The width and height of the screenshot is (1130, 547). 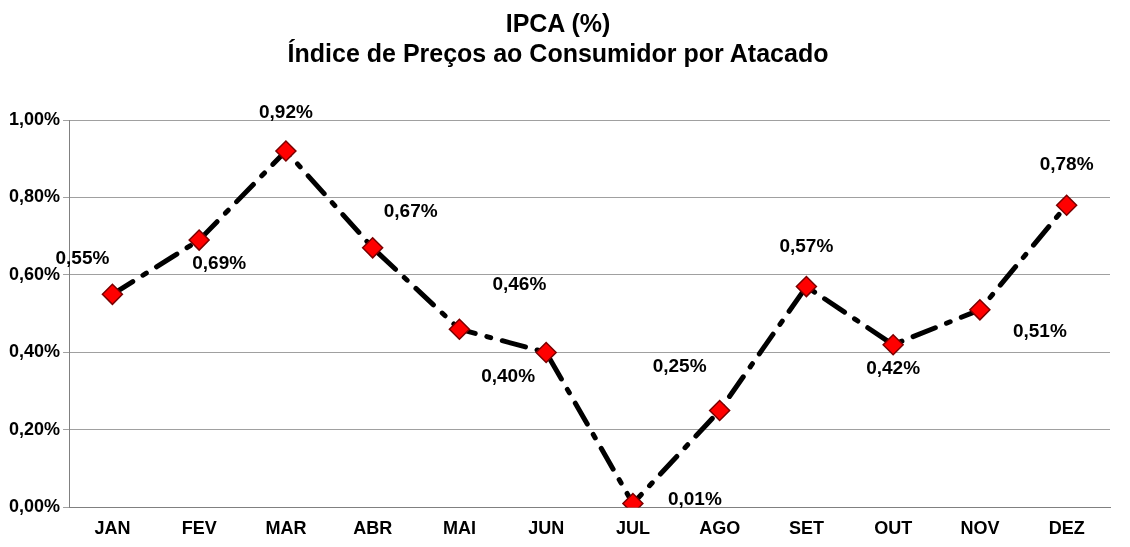 What do you see at coordinates (893, 528) in the screenshot?
I see `x-tick-label: OUT` at bounding box center [893, 528].